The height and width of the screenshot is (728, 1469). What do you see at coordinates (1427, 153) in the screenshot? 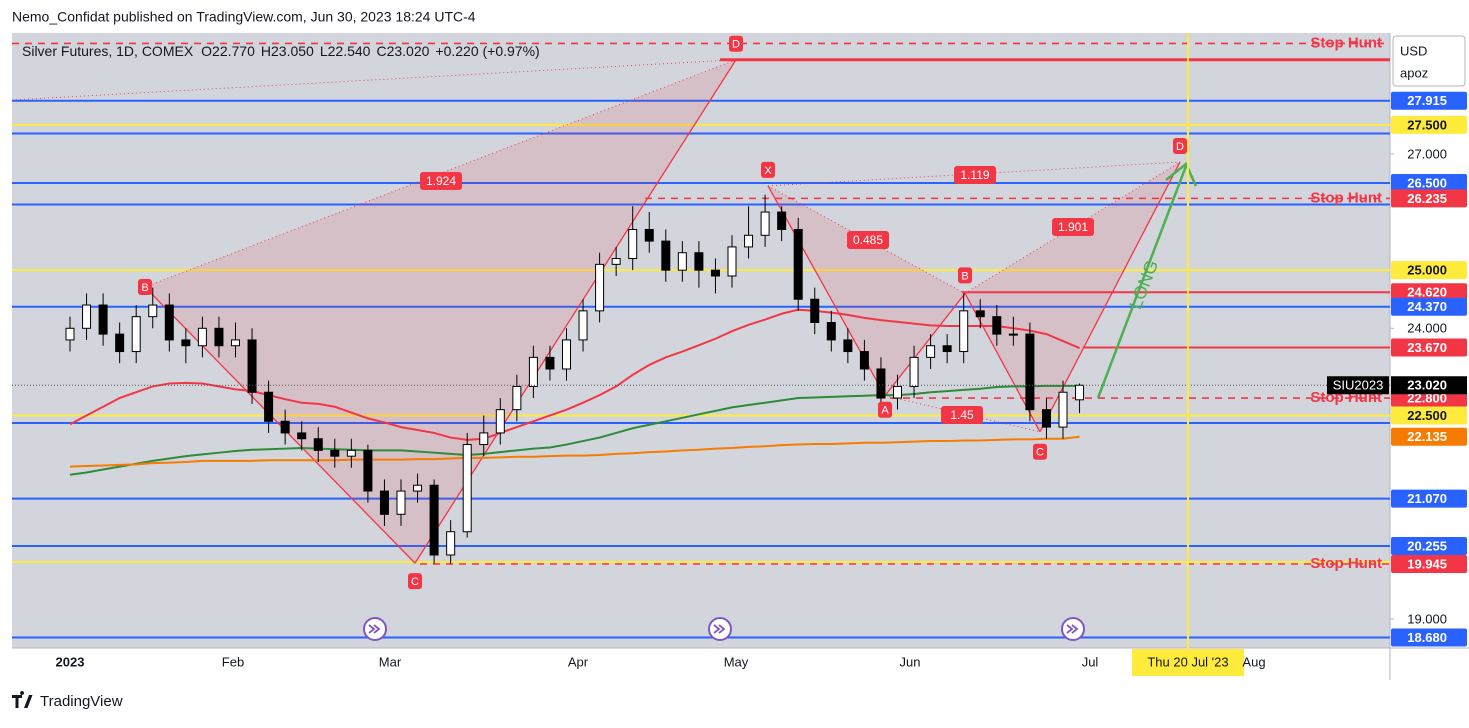
I see `y-tick-label: 27.000` at bounding box center [1427, 153].